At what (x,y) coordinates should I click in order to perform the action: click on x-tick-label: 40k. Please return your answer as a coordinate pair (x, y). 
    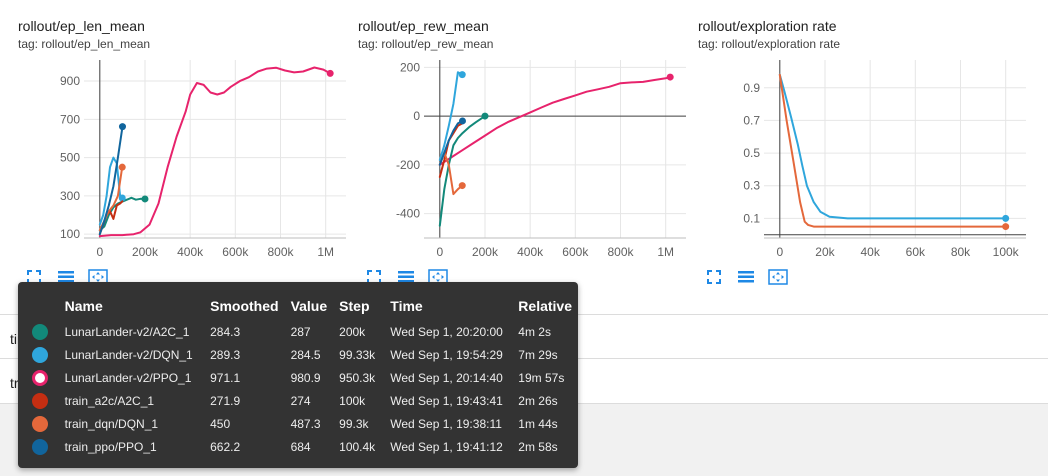
    Looking at the image, I should click on (870, 252).